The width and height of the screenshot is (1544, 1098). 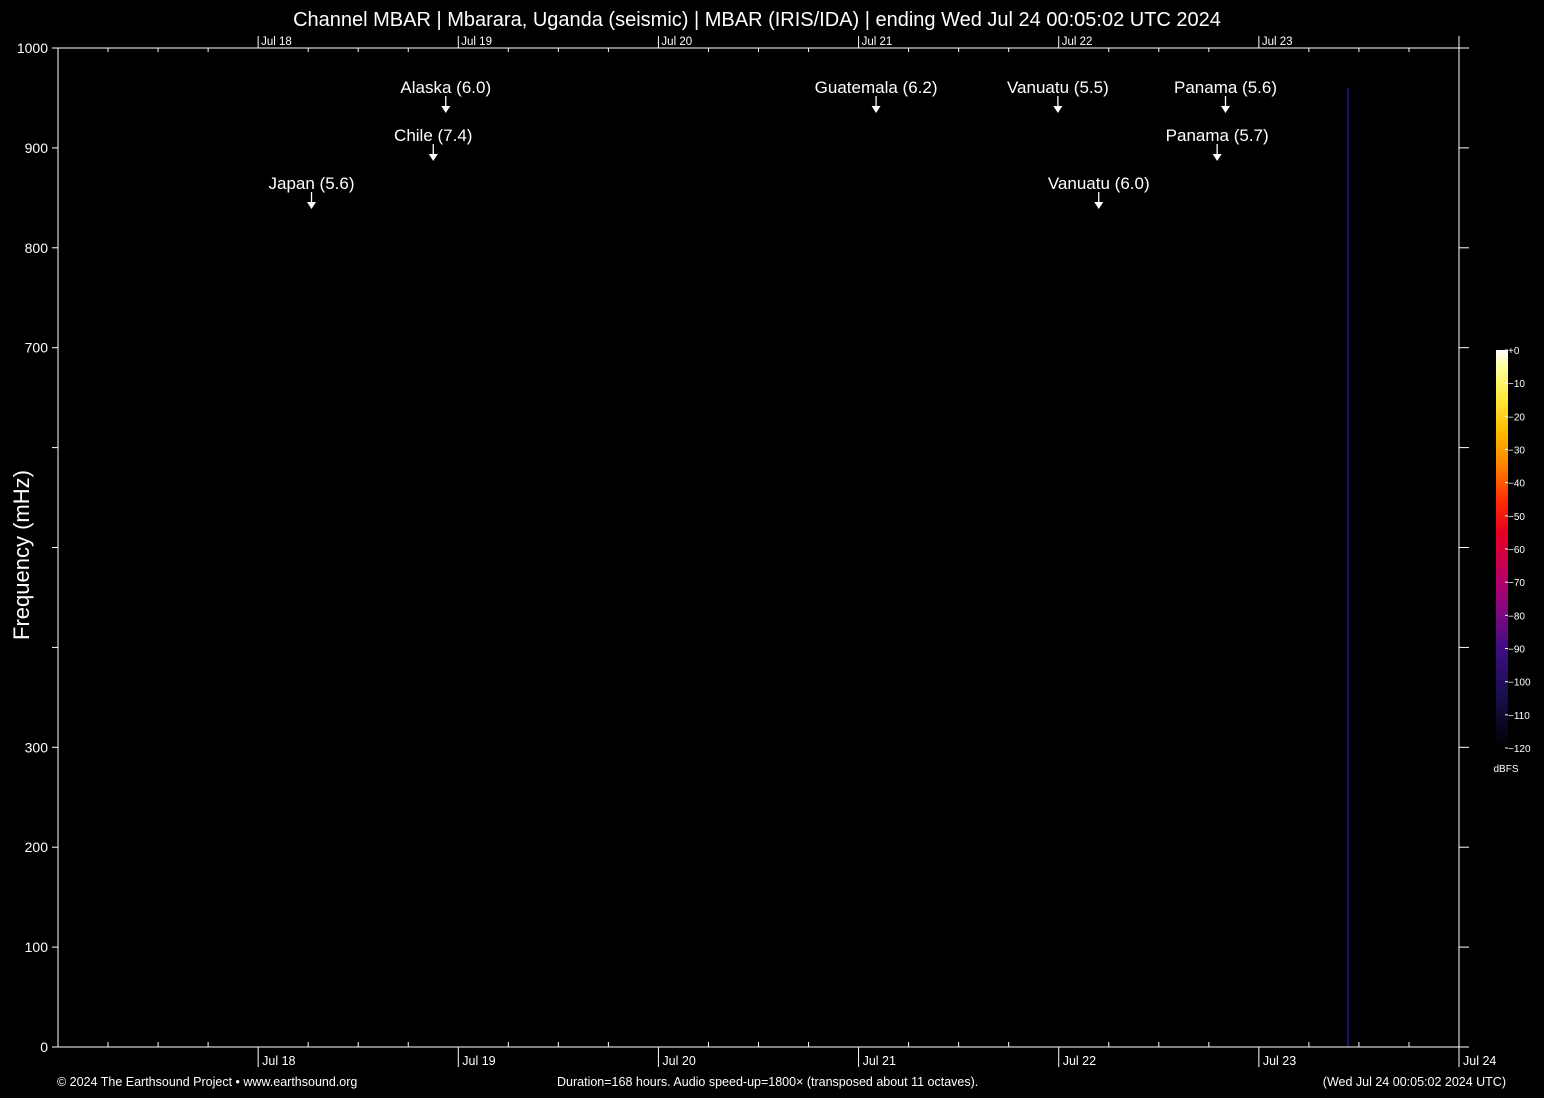 What do you see at coordinates (44, 1047) in the screenshot?
I see `y-tick-label: 0` at bounding box center [44, 1047].